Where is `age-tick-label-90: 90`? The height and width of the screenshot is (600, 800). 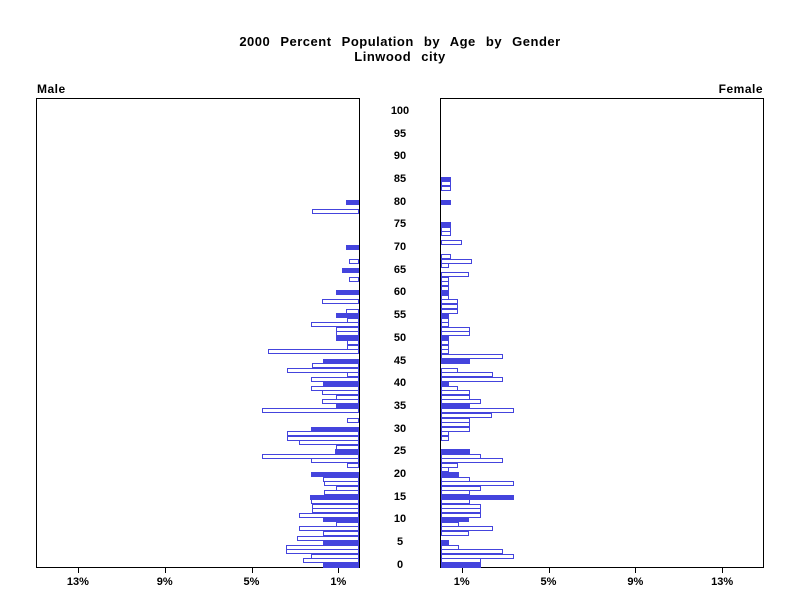 age-tick-label-90: 90 is located at coordinates (400, 156).